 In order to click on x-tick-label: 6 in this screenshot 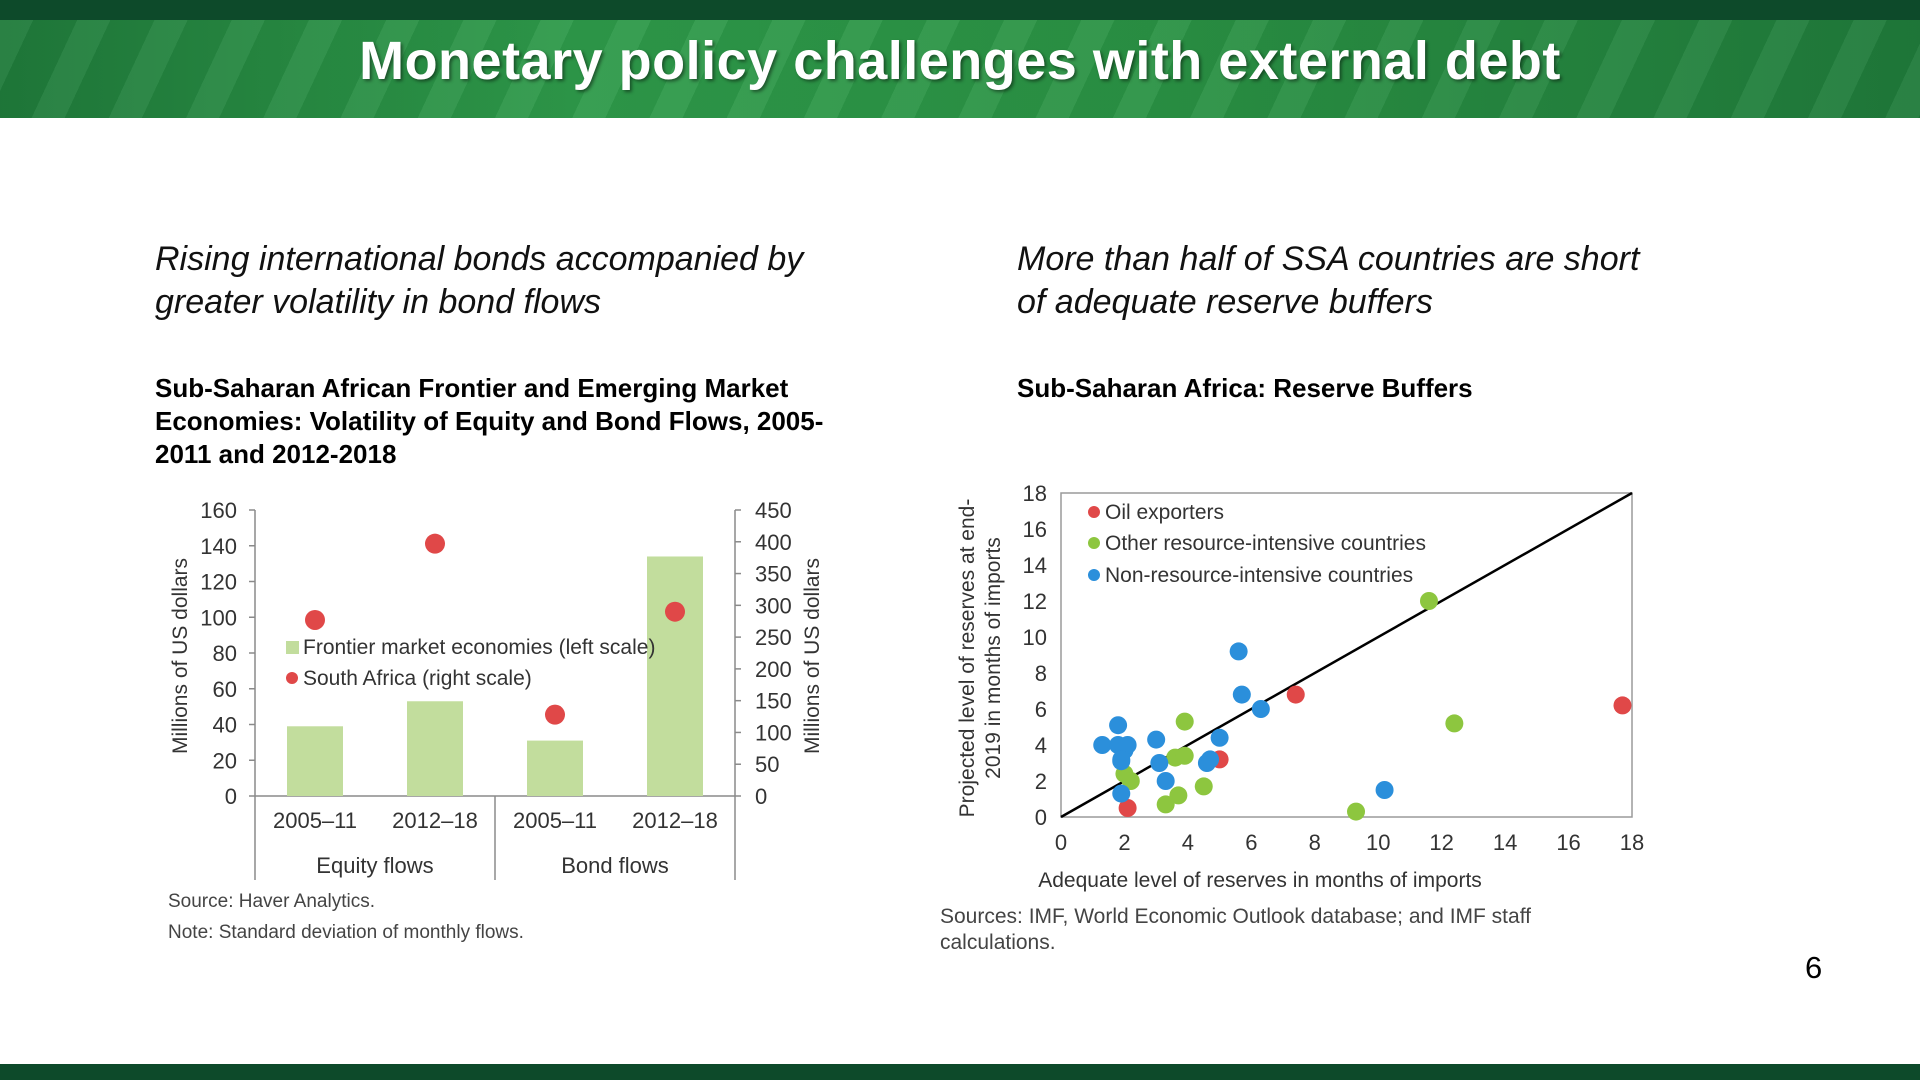, I will do `click(1251, 842)`.